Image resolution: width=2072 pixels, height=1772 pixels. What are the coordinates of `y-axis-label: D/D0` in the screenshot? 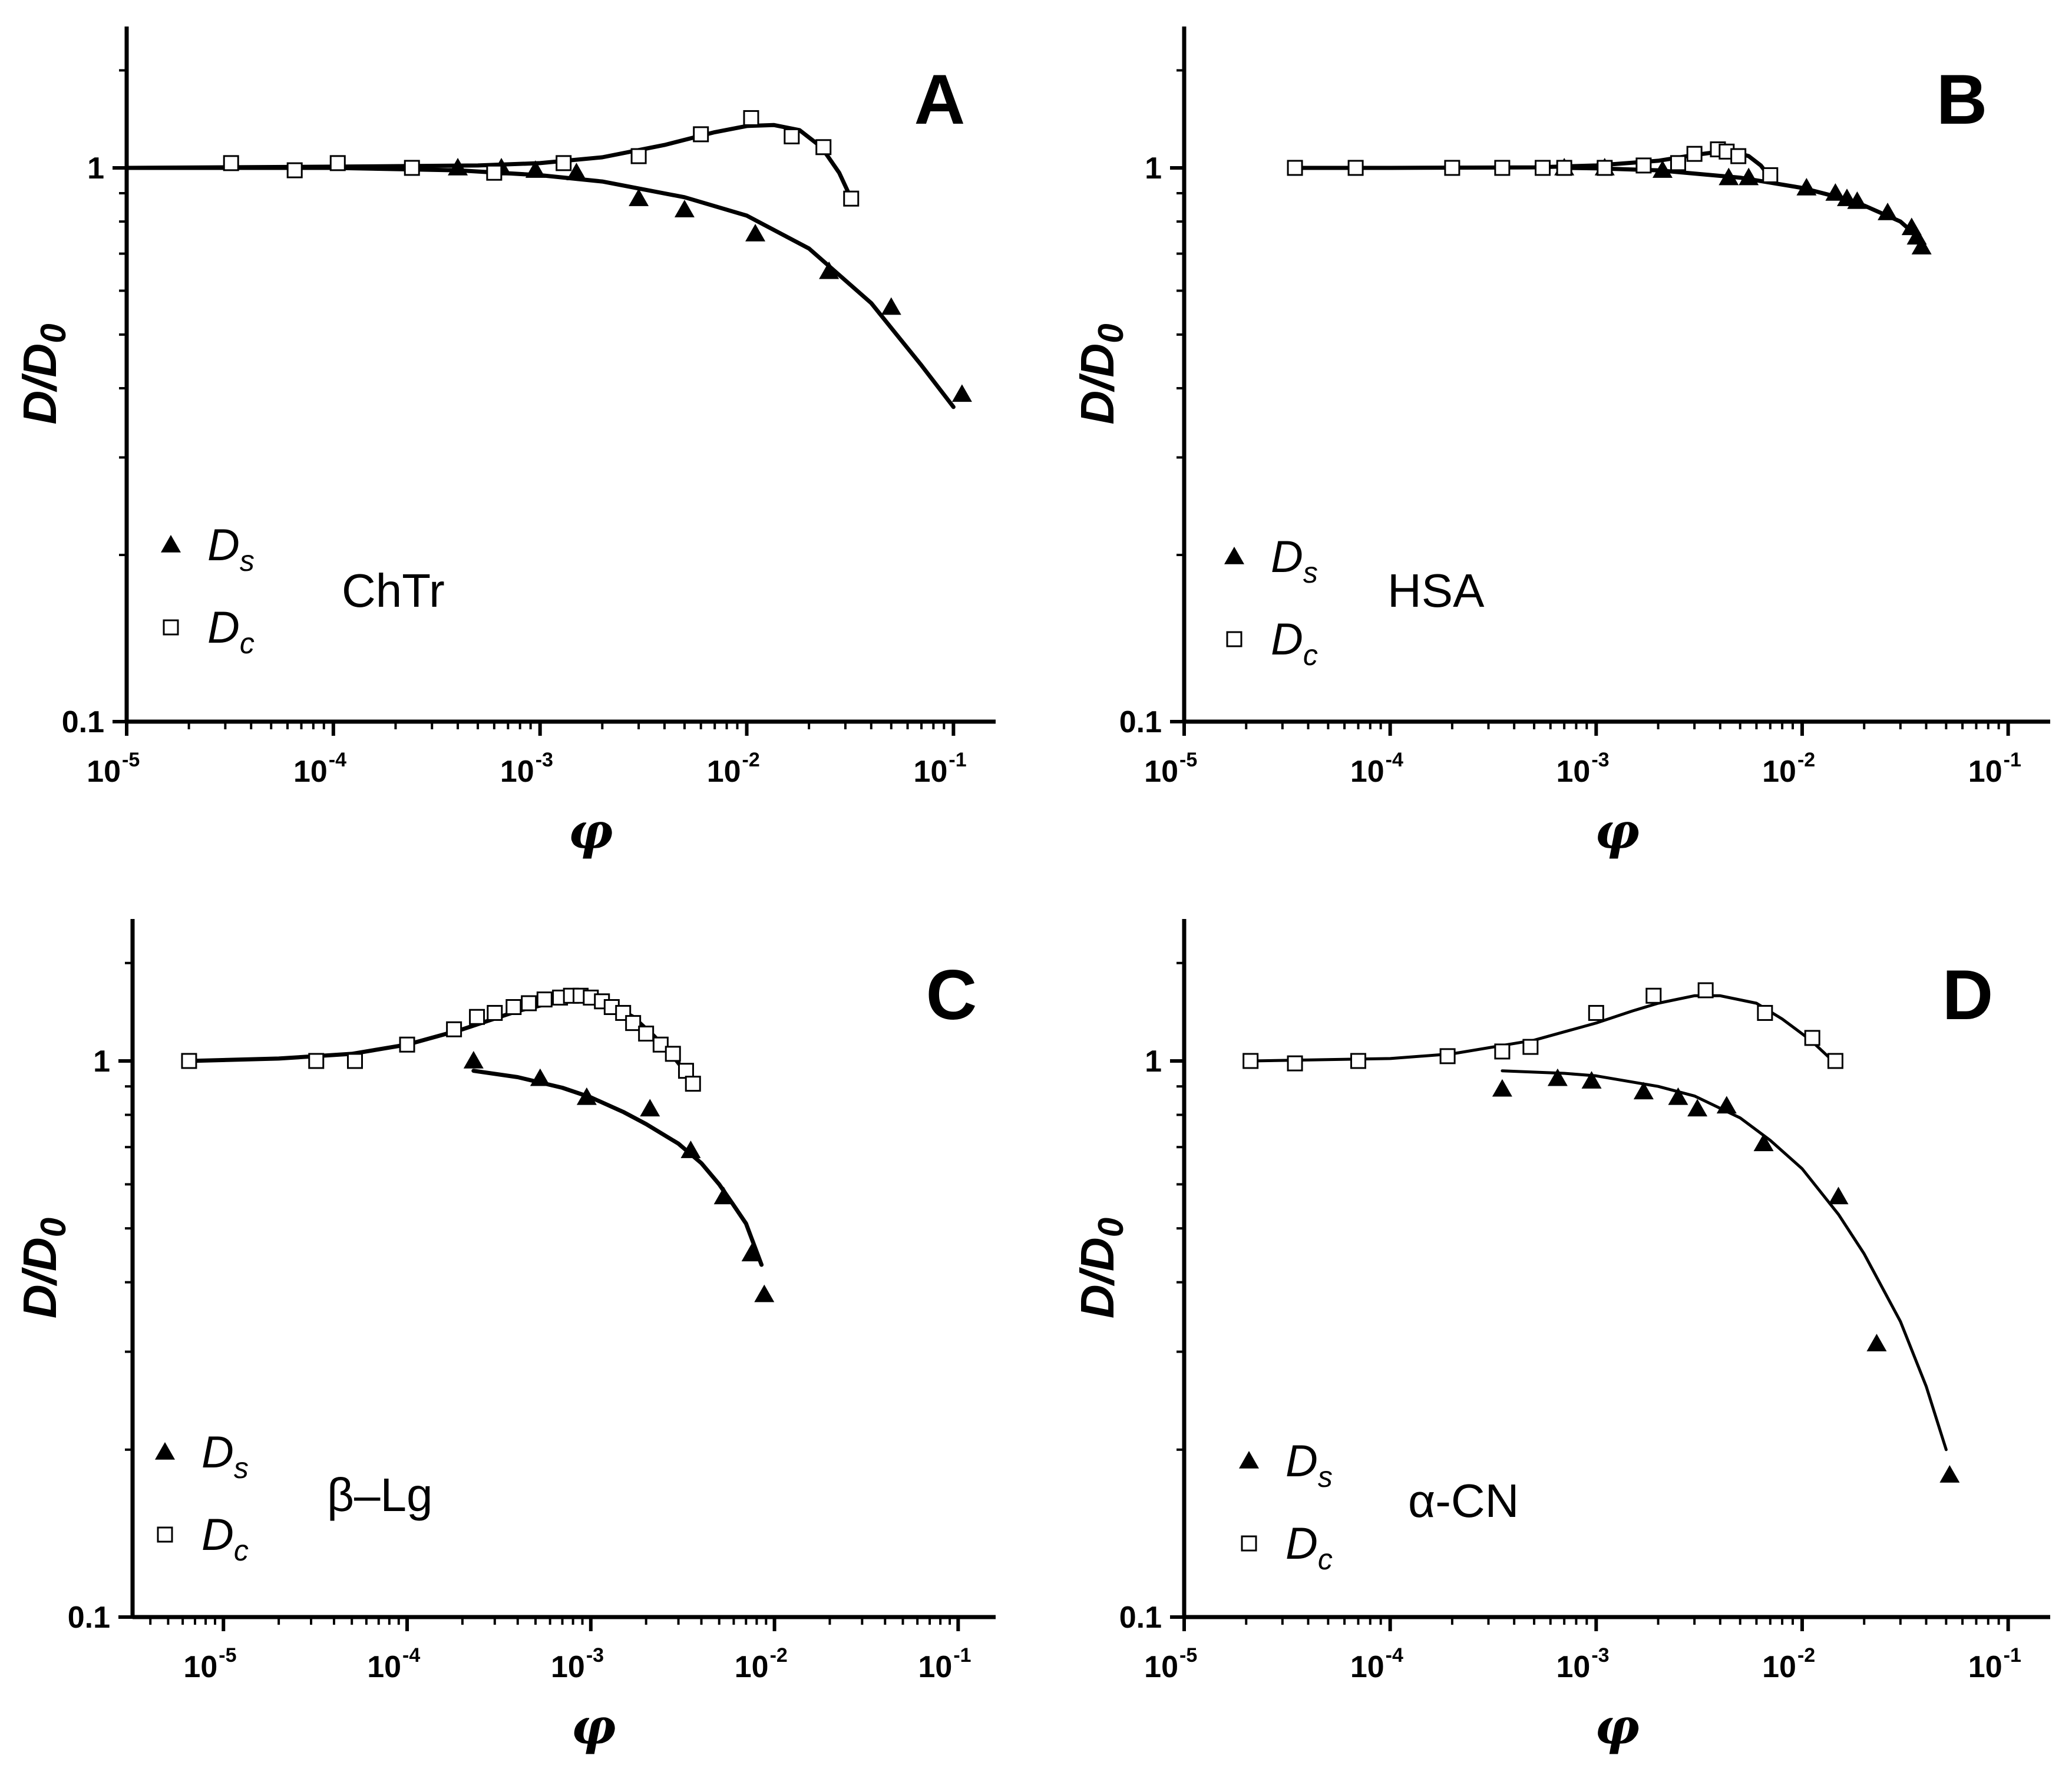 It's located at (43, 1268).